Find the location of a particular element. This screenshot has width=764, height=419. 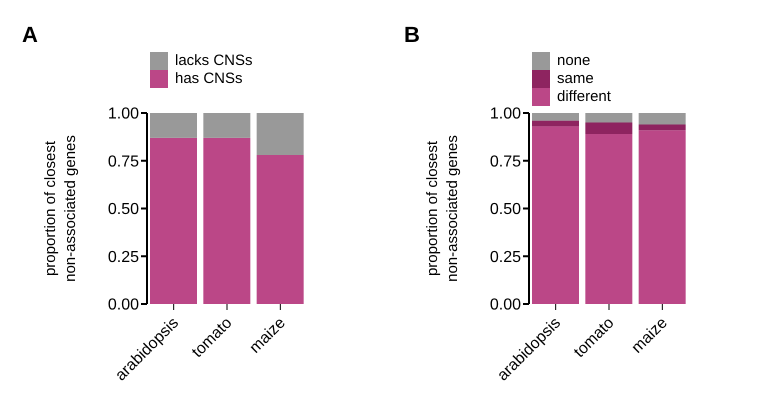

chart-title: B is located at coordinates (412, 35).